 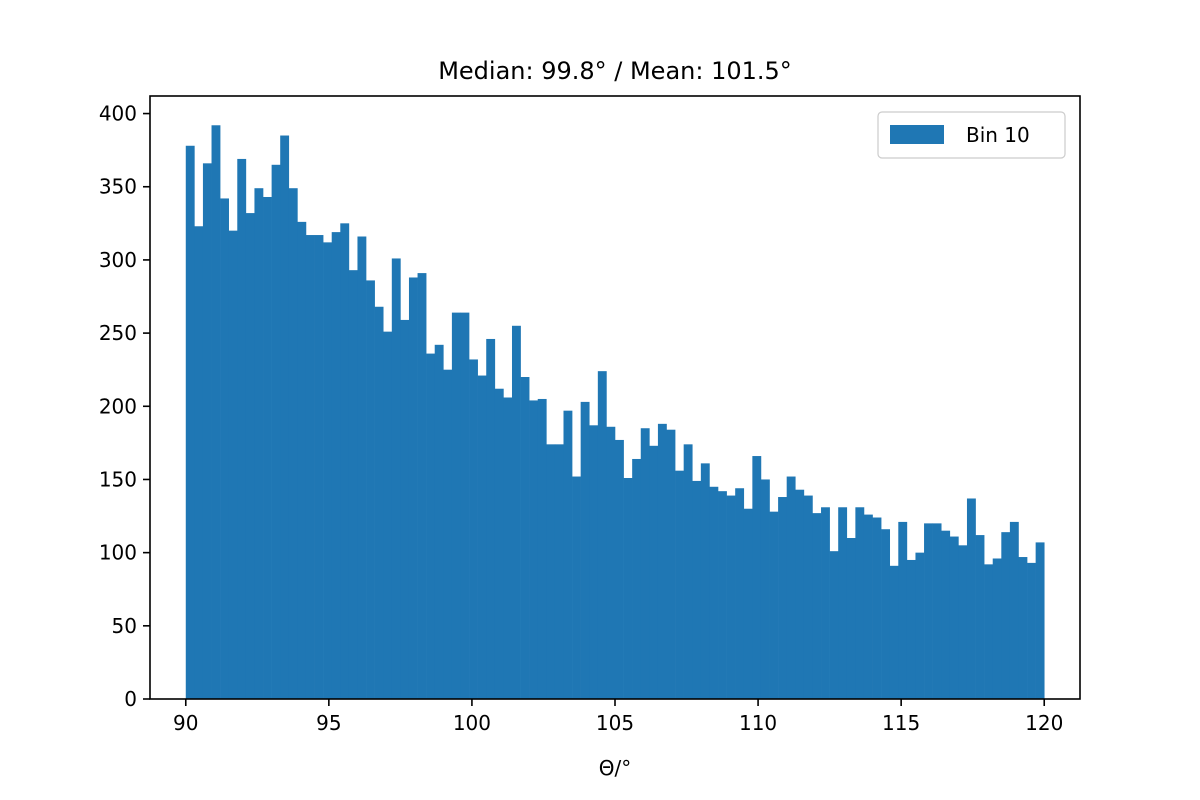 I want to click on x-tick-label: 95, so click(x=328, y=723).